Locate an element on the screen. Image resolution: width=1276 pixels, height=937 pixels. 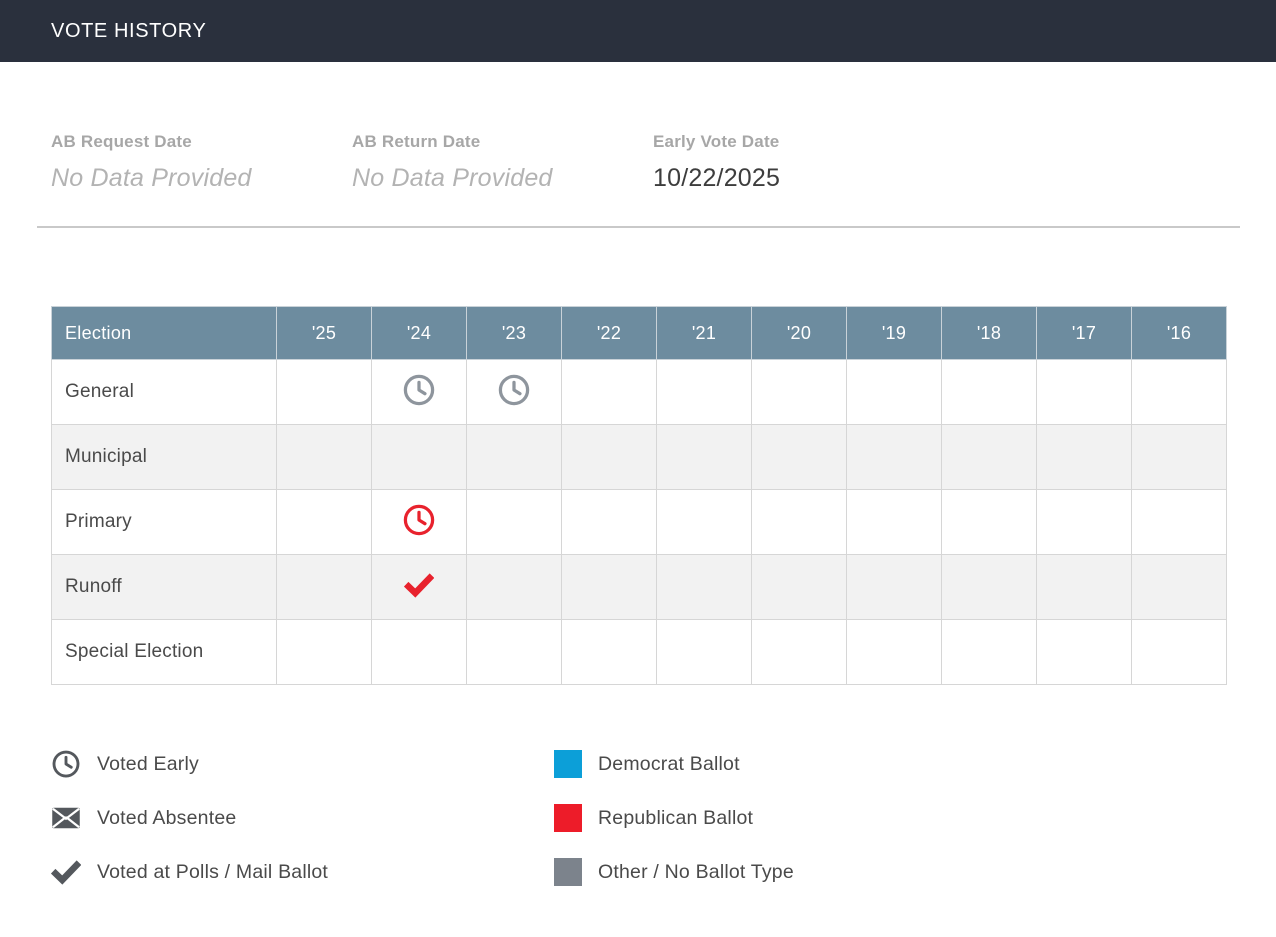
legend-item: Voted Early is located at coordinates (302, 764).